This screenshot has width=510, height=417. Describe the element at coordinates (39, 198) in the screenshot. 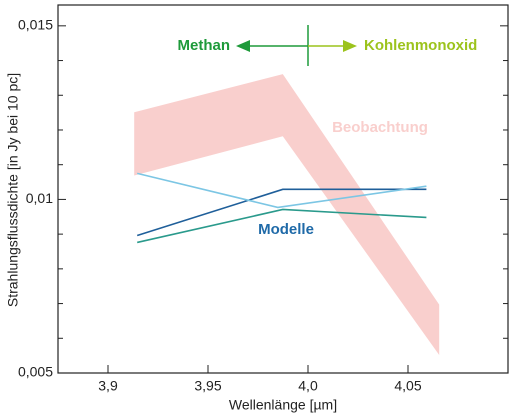

I see `y-tick-label: 0,01` at that location.